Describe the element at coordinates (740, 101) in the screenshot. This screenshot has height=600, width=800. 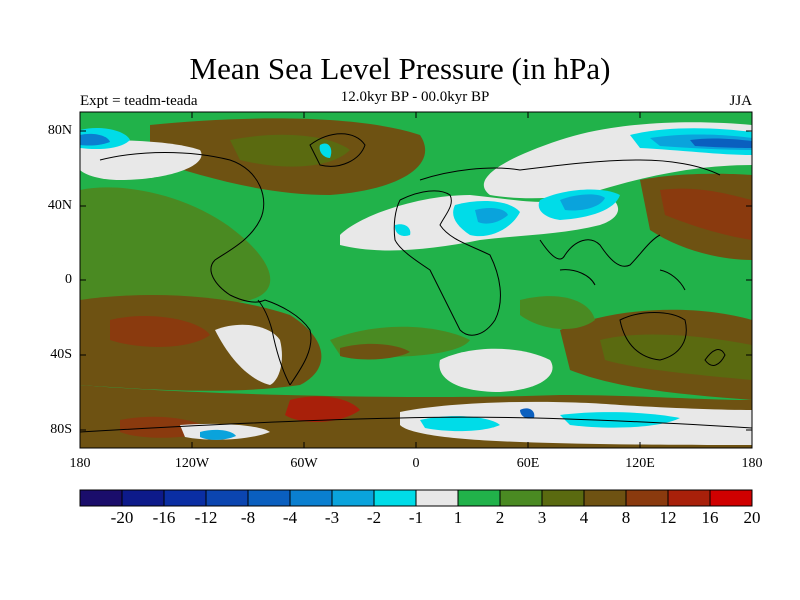
I see `season-label: JJA` at that location.